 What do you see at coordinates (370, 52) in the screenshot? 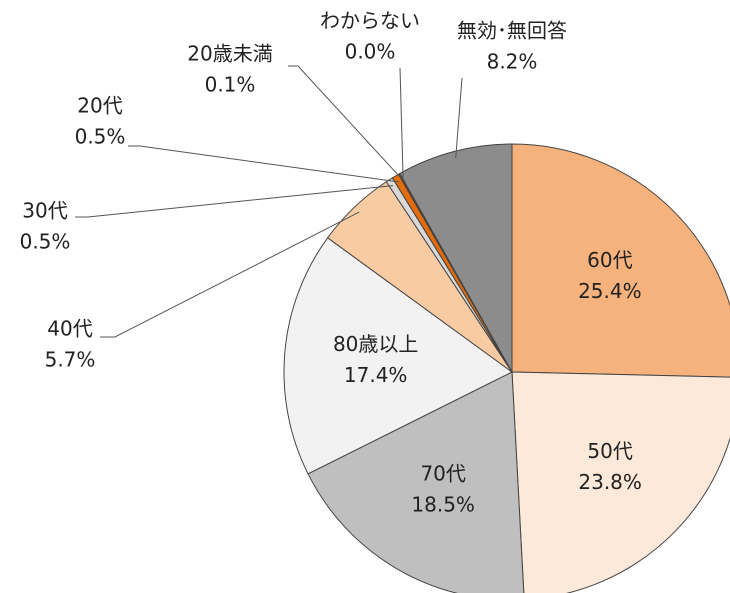
I see `slice-value-label: 0.0%` at bounding box center [370, 52].